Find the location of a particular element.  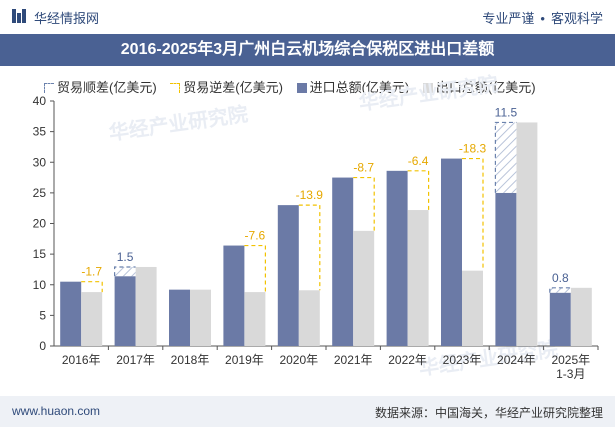

y-tick-label: 15 is located at coordinates (40, 254).